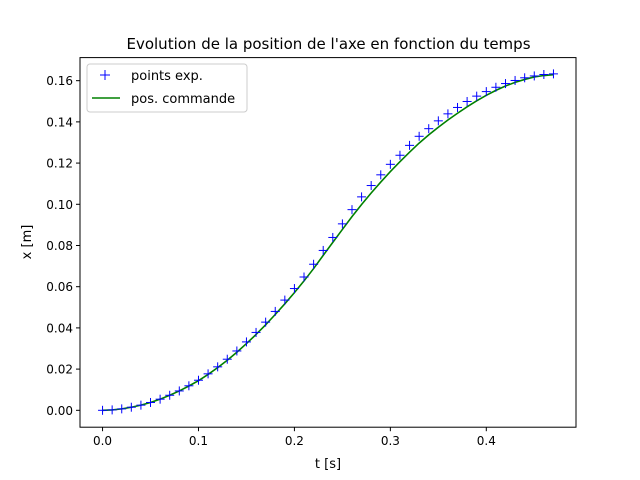  I want to click on x-tick-label: 0.3, so click(390, 441).